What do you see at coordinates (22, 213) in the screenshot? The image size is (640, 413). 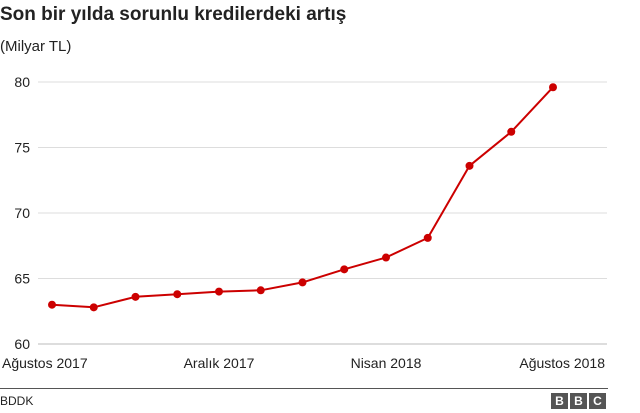 I see `y-tick-label: 70` at bounding box center [22, 213].